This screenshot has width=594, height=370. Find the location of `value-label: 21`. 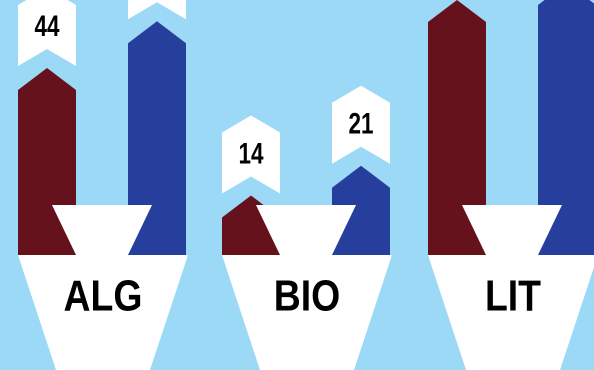

value-label: 21 is located at coordinates (360, 124).